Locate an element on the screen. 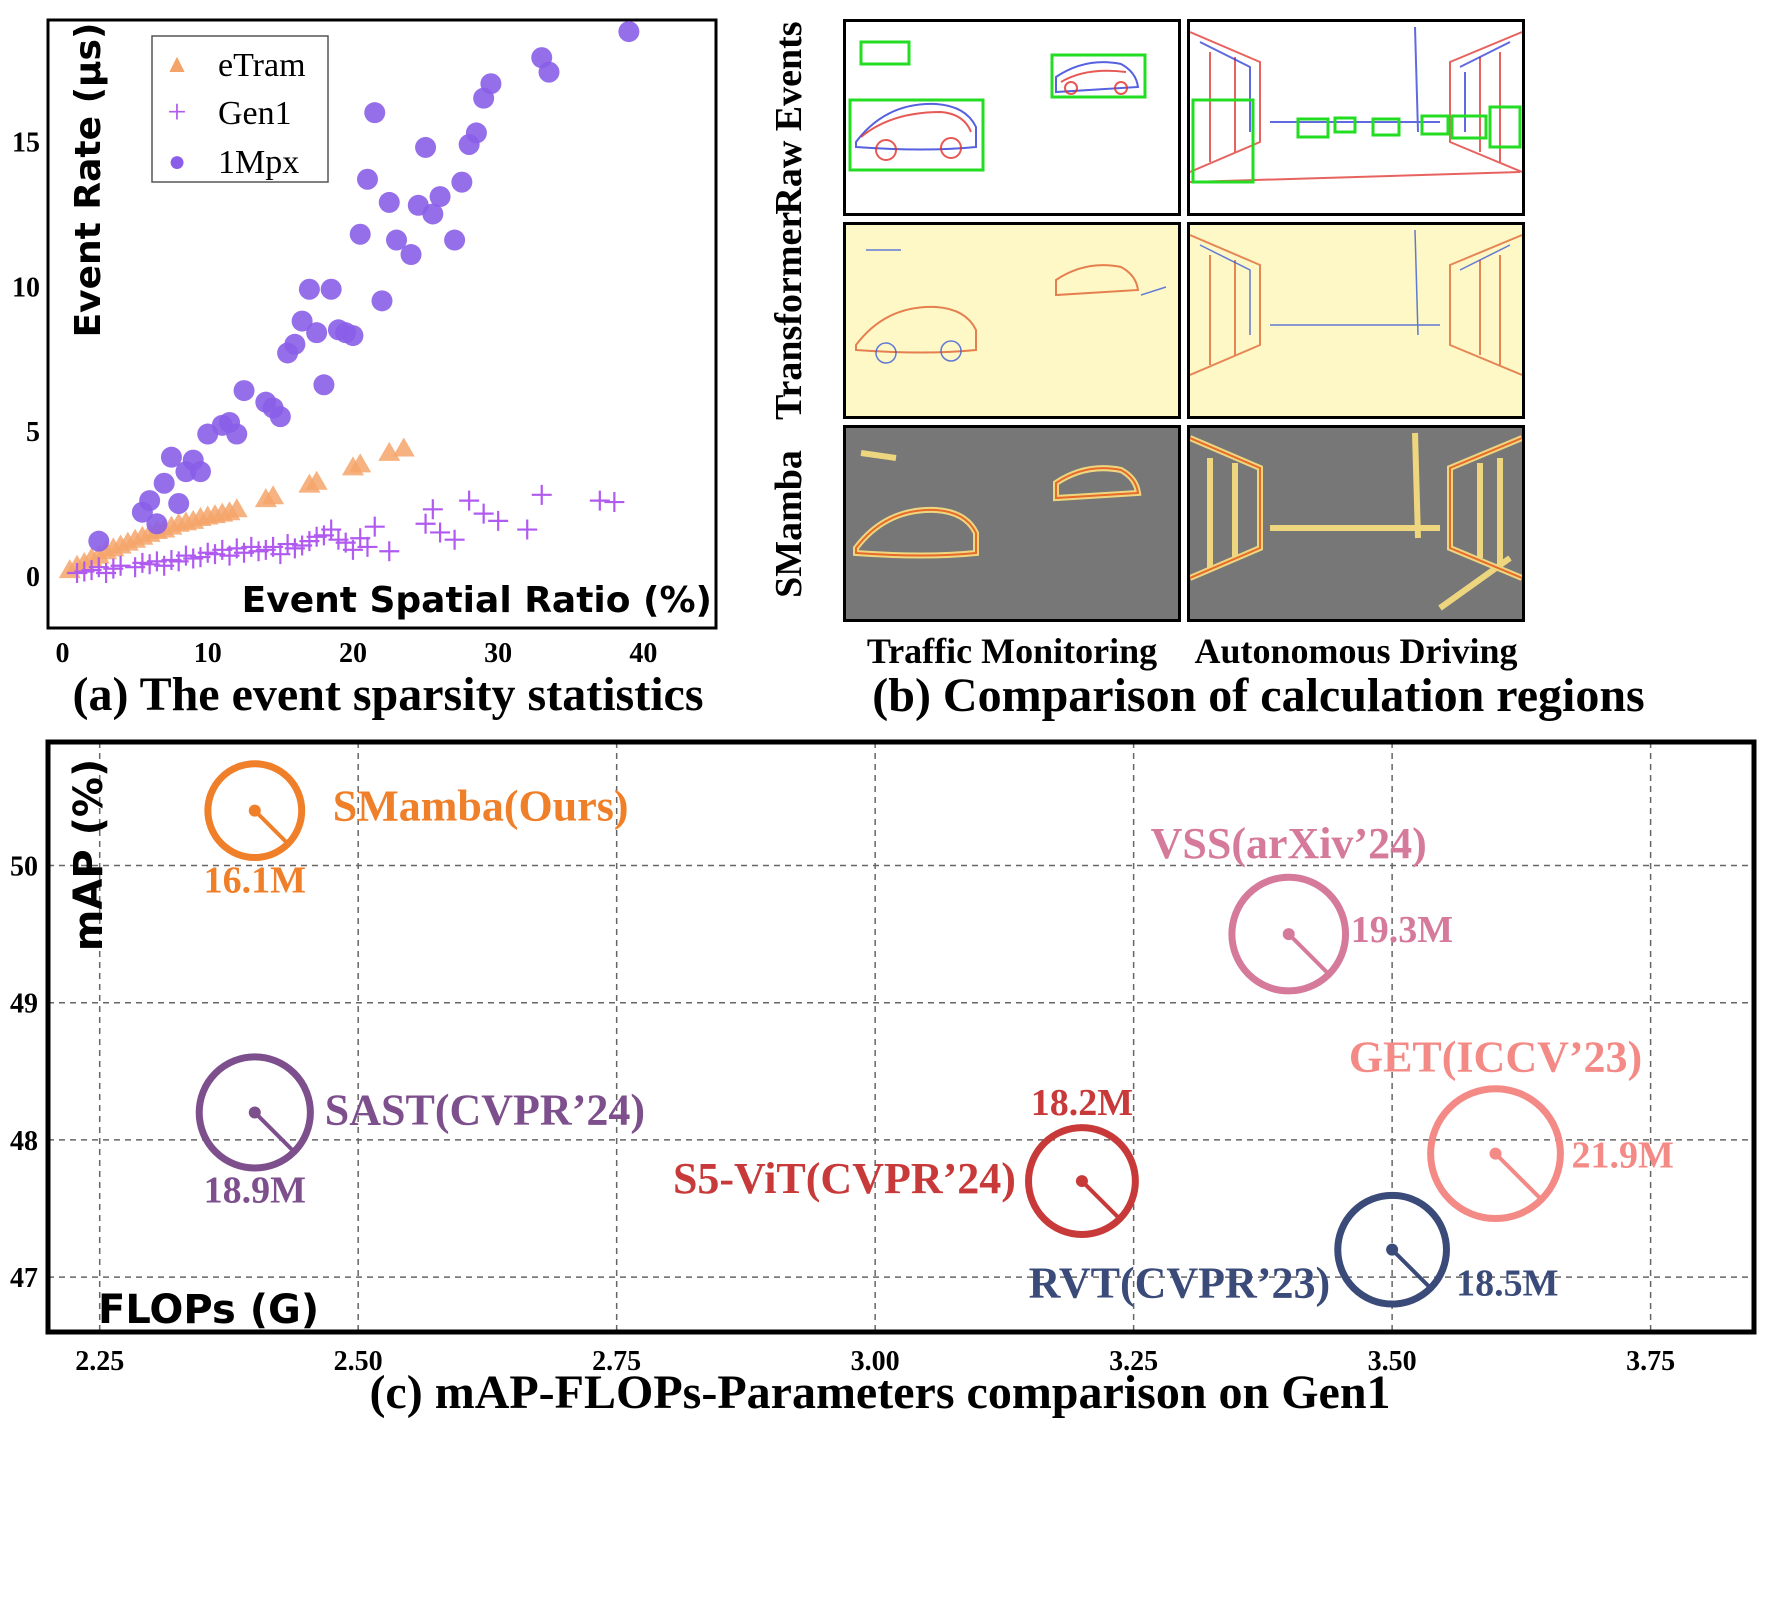 This screenshot has height=1620, width=1767. params-label: 16.1M is located at coordinates (255, 881).